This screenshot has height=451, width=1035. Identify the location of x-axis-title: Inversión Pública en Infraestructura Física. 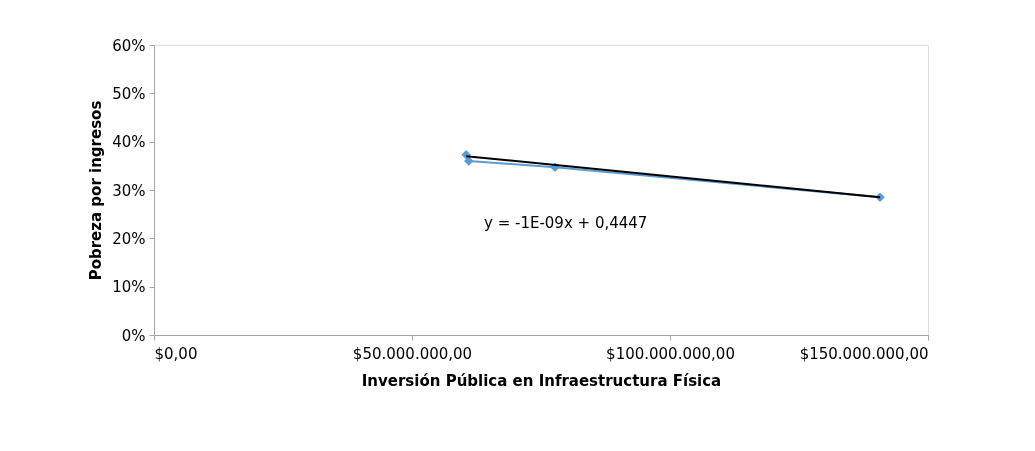
(541, 380).